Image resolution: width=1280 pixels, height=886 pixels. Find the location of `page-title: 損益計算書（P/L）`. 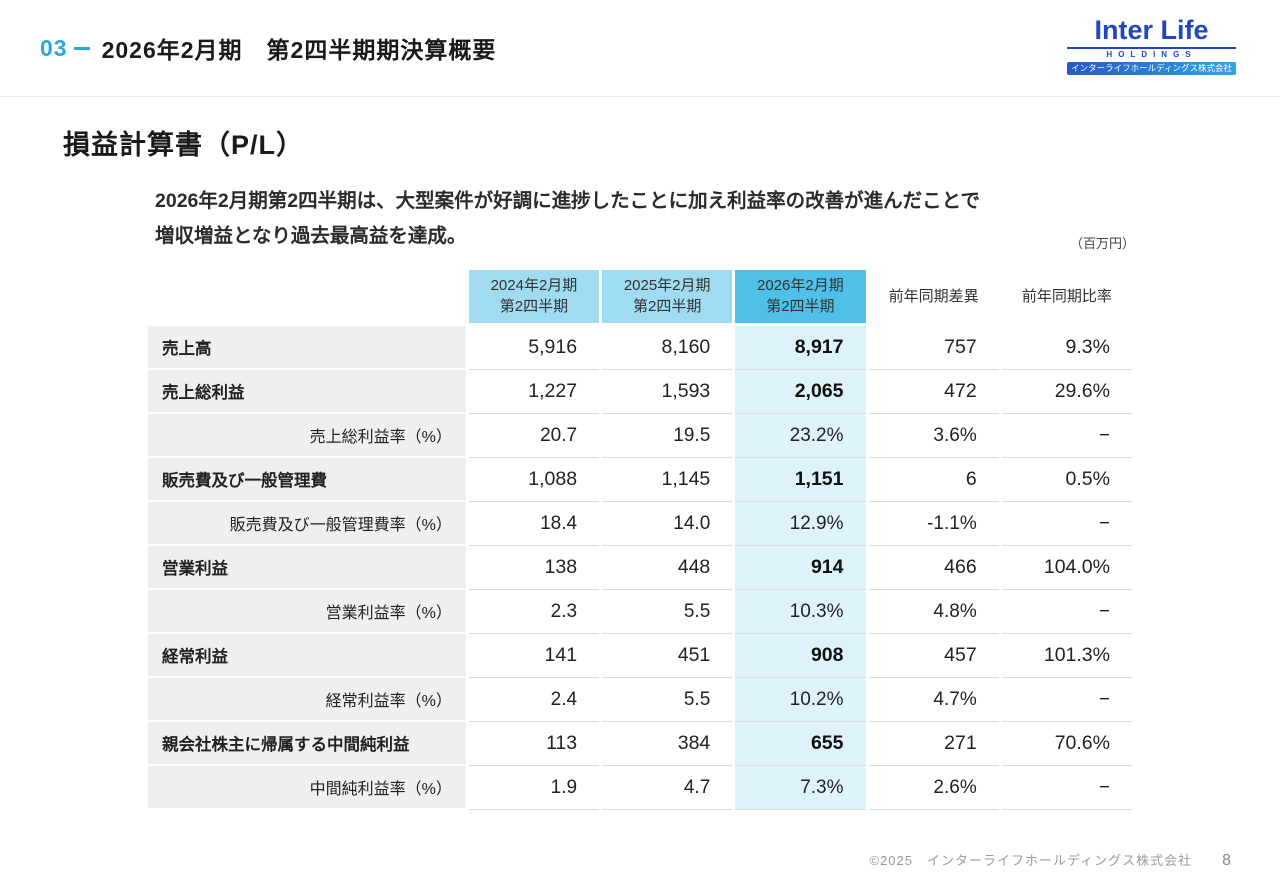

page-title: 損益計算書（P/L） is located at coordinates (184, 145).